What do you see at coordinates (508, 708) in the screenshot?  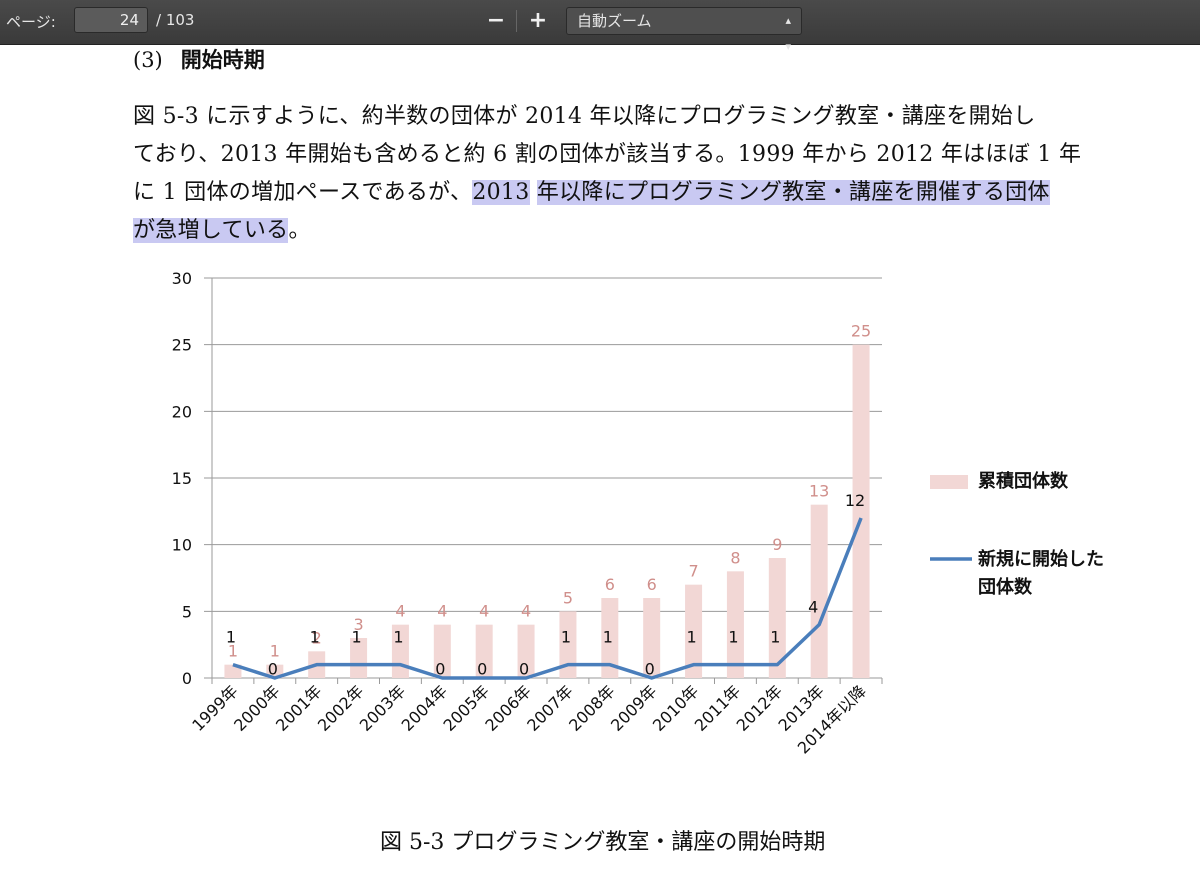 I see `x-category-label: 2006年` at bounding box center [508, 708].